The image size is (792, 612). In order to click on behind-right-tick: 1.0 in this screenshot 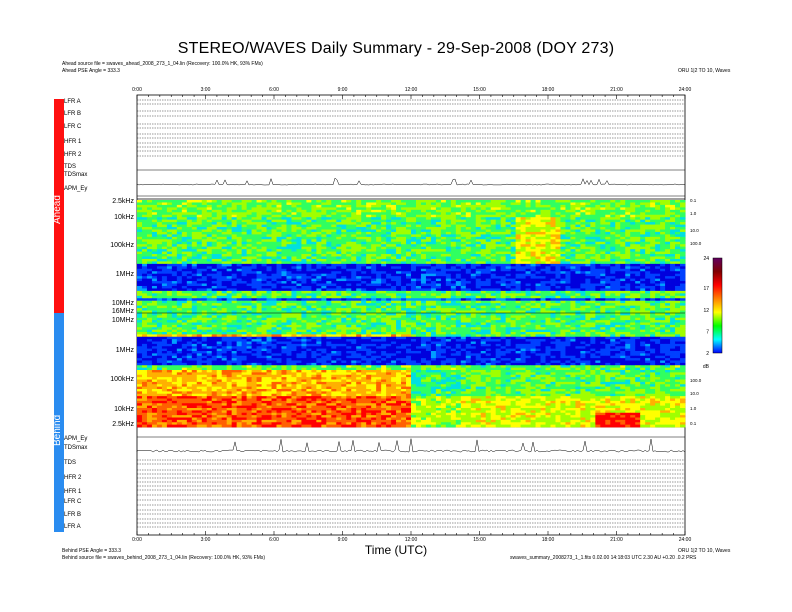, I will do `click(693, 408)`.